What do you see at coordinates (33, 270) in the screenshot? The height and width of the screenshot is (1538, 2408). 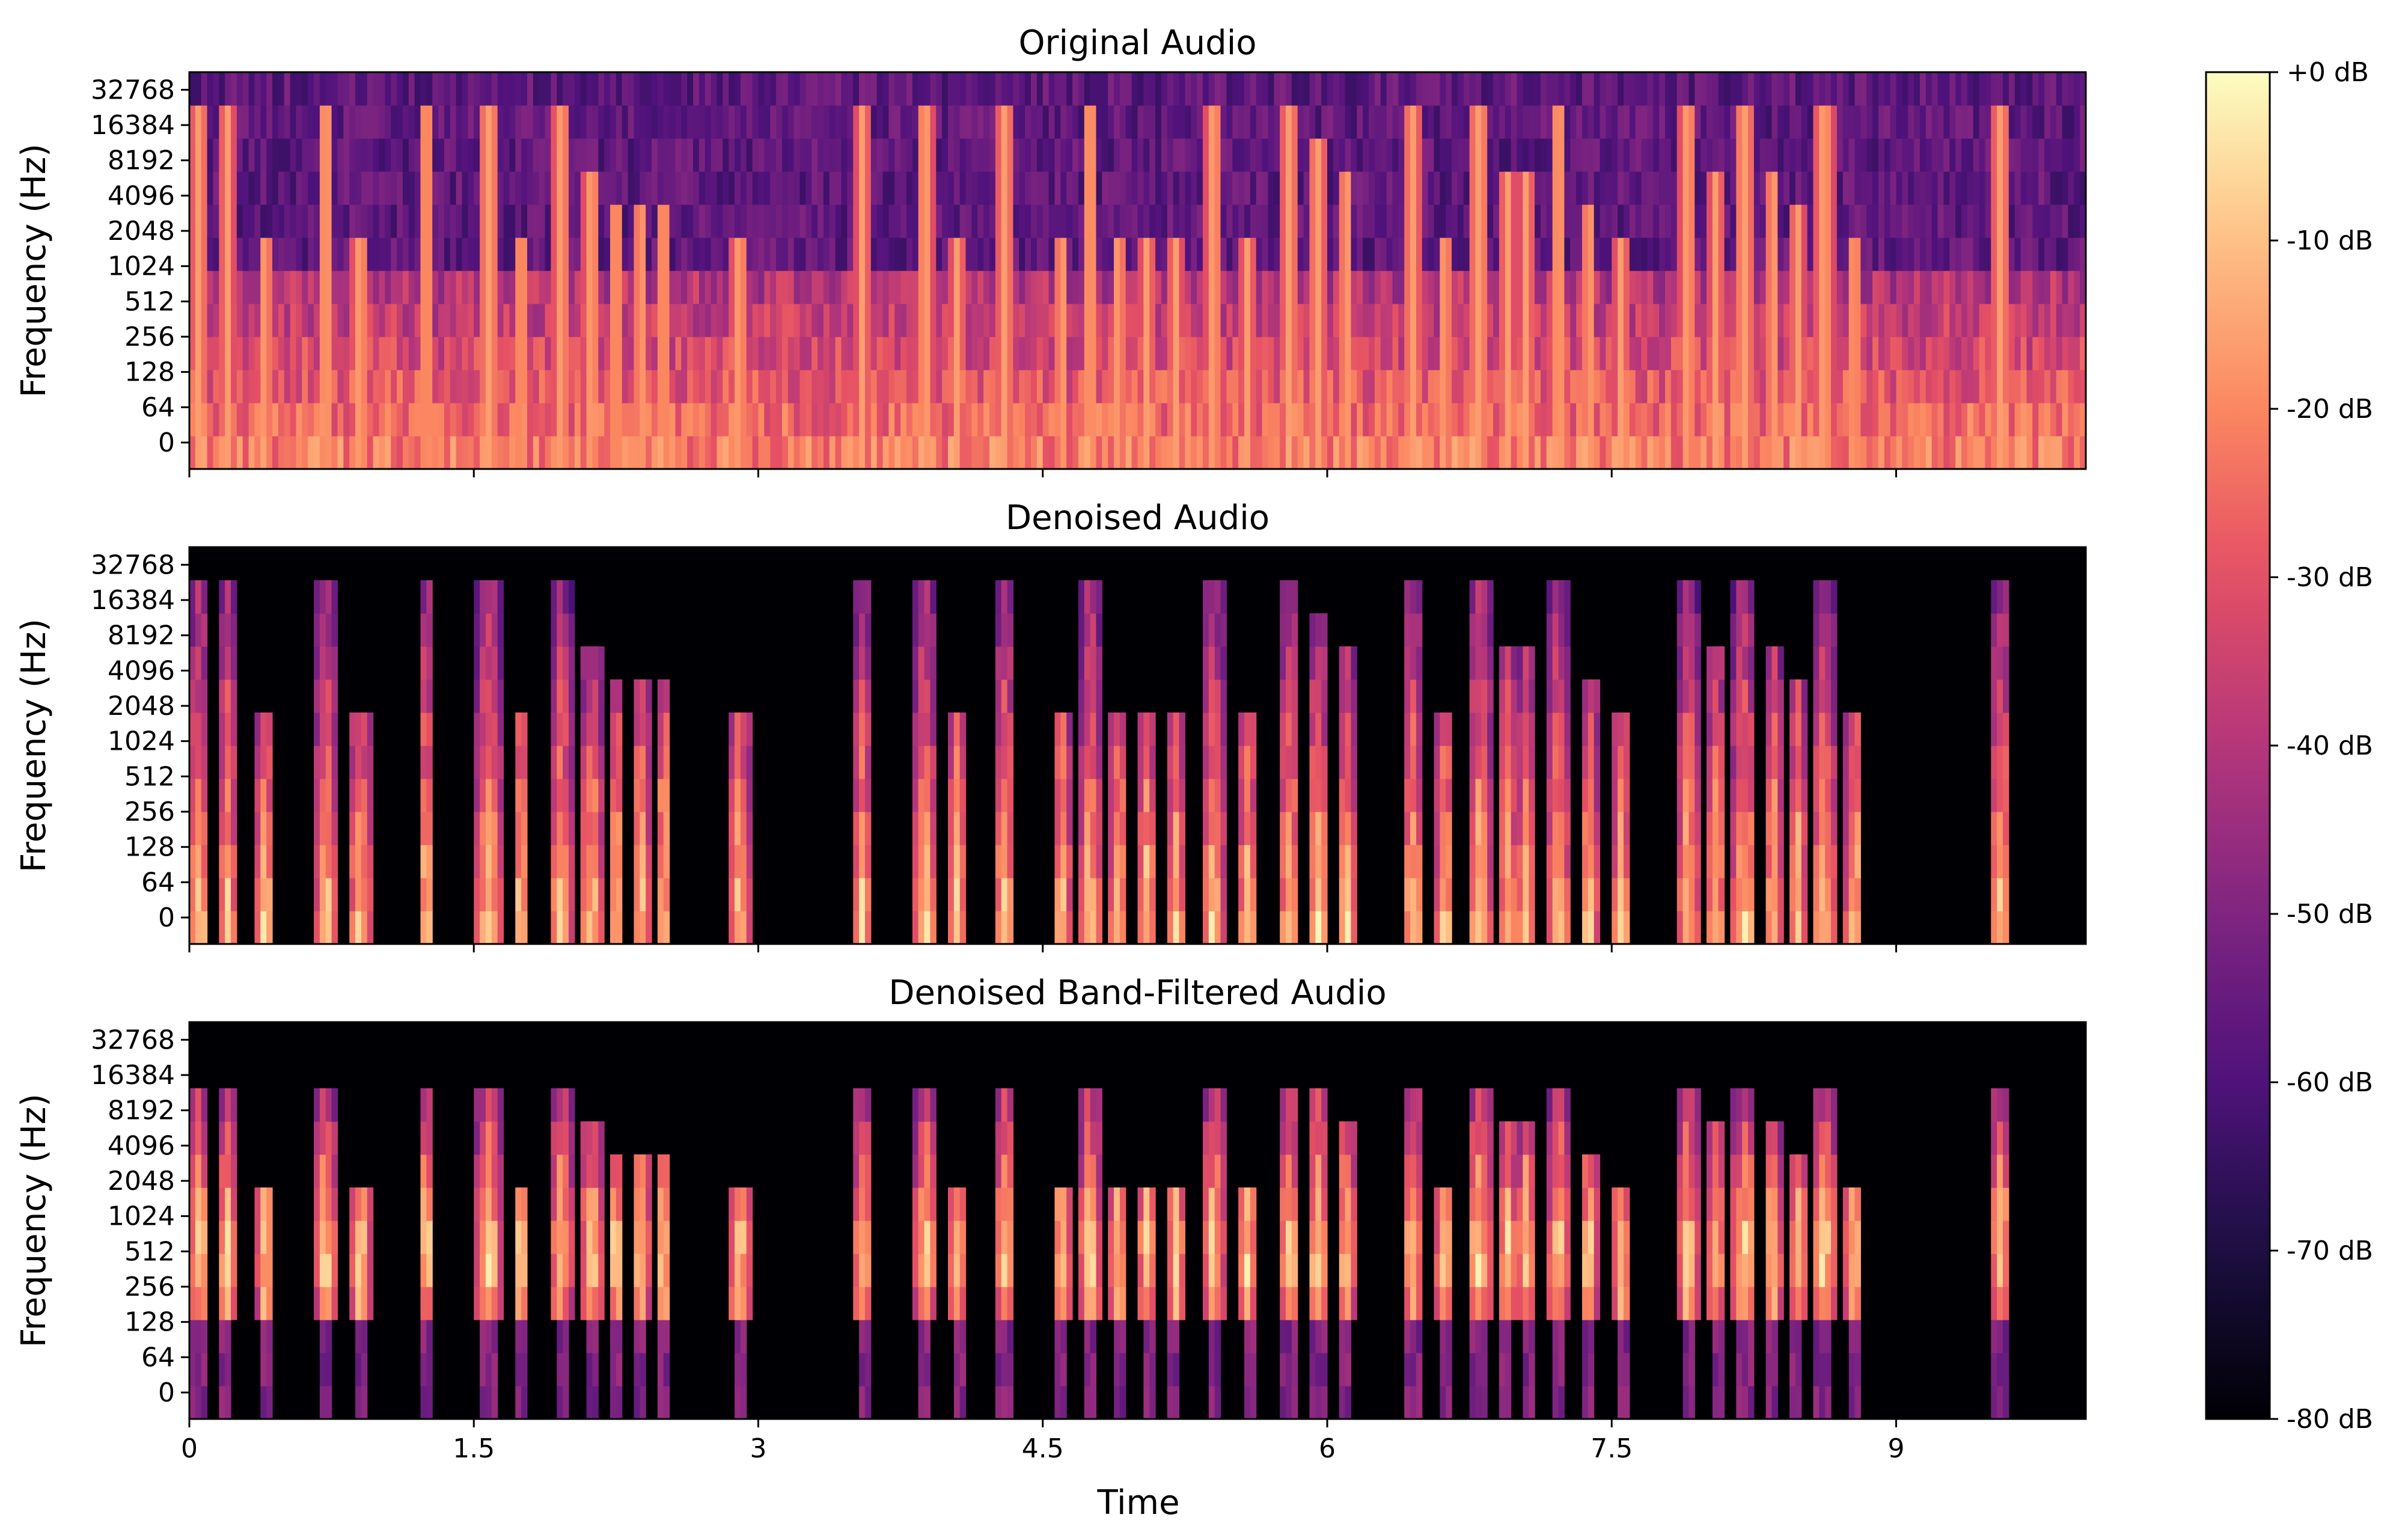 I see `y-axis-label: Frequency (Hz)` at bounding box center [33, 270].